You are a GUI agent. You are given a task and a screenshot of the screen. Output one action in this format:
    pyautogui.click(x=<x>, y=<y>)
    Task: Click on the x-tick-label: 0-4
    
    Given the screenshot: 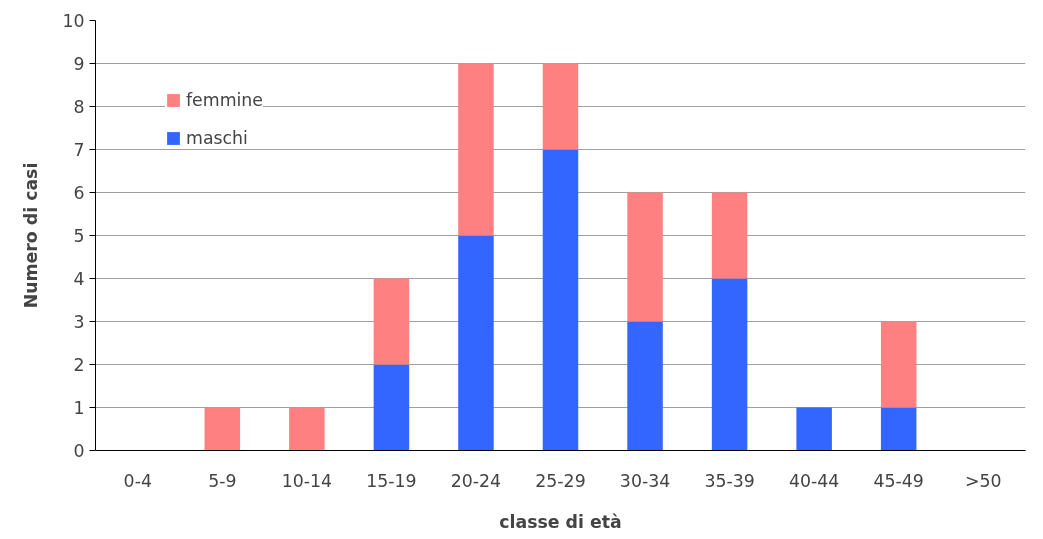 What is the action you would take?
    pyautogui.click(x=137, y=480)
    